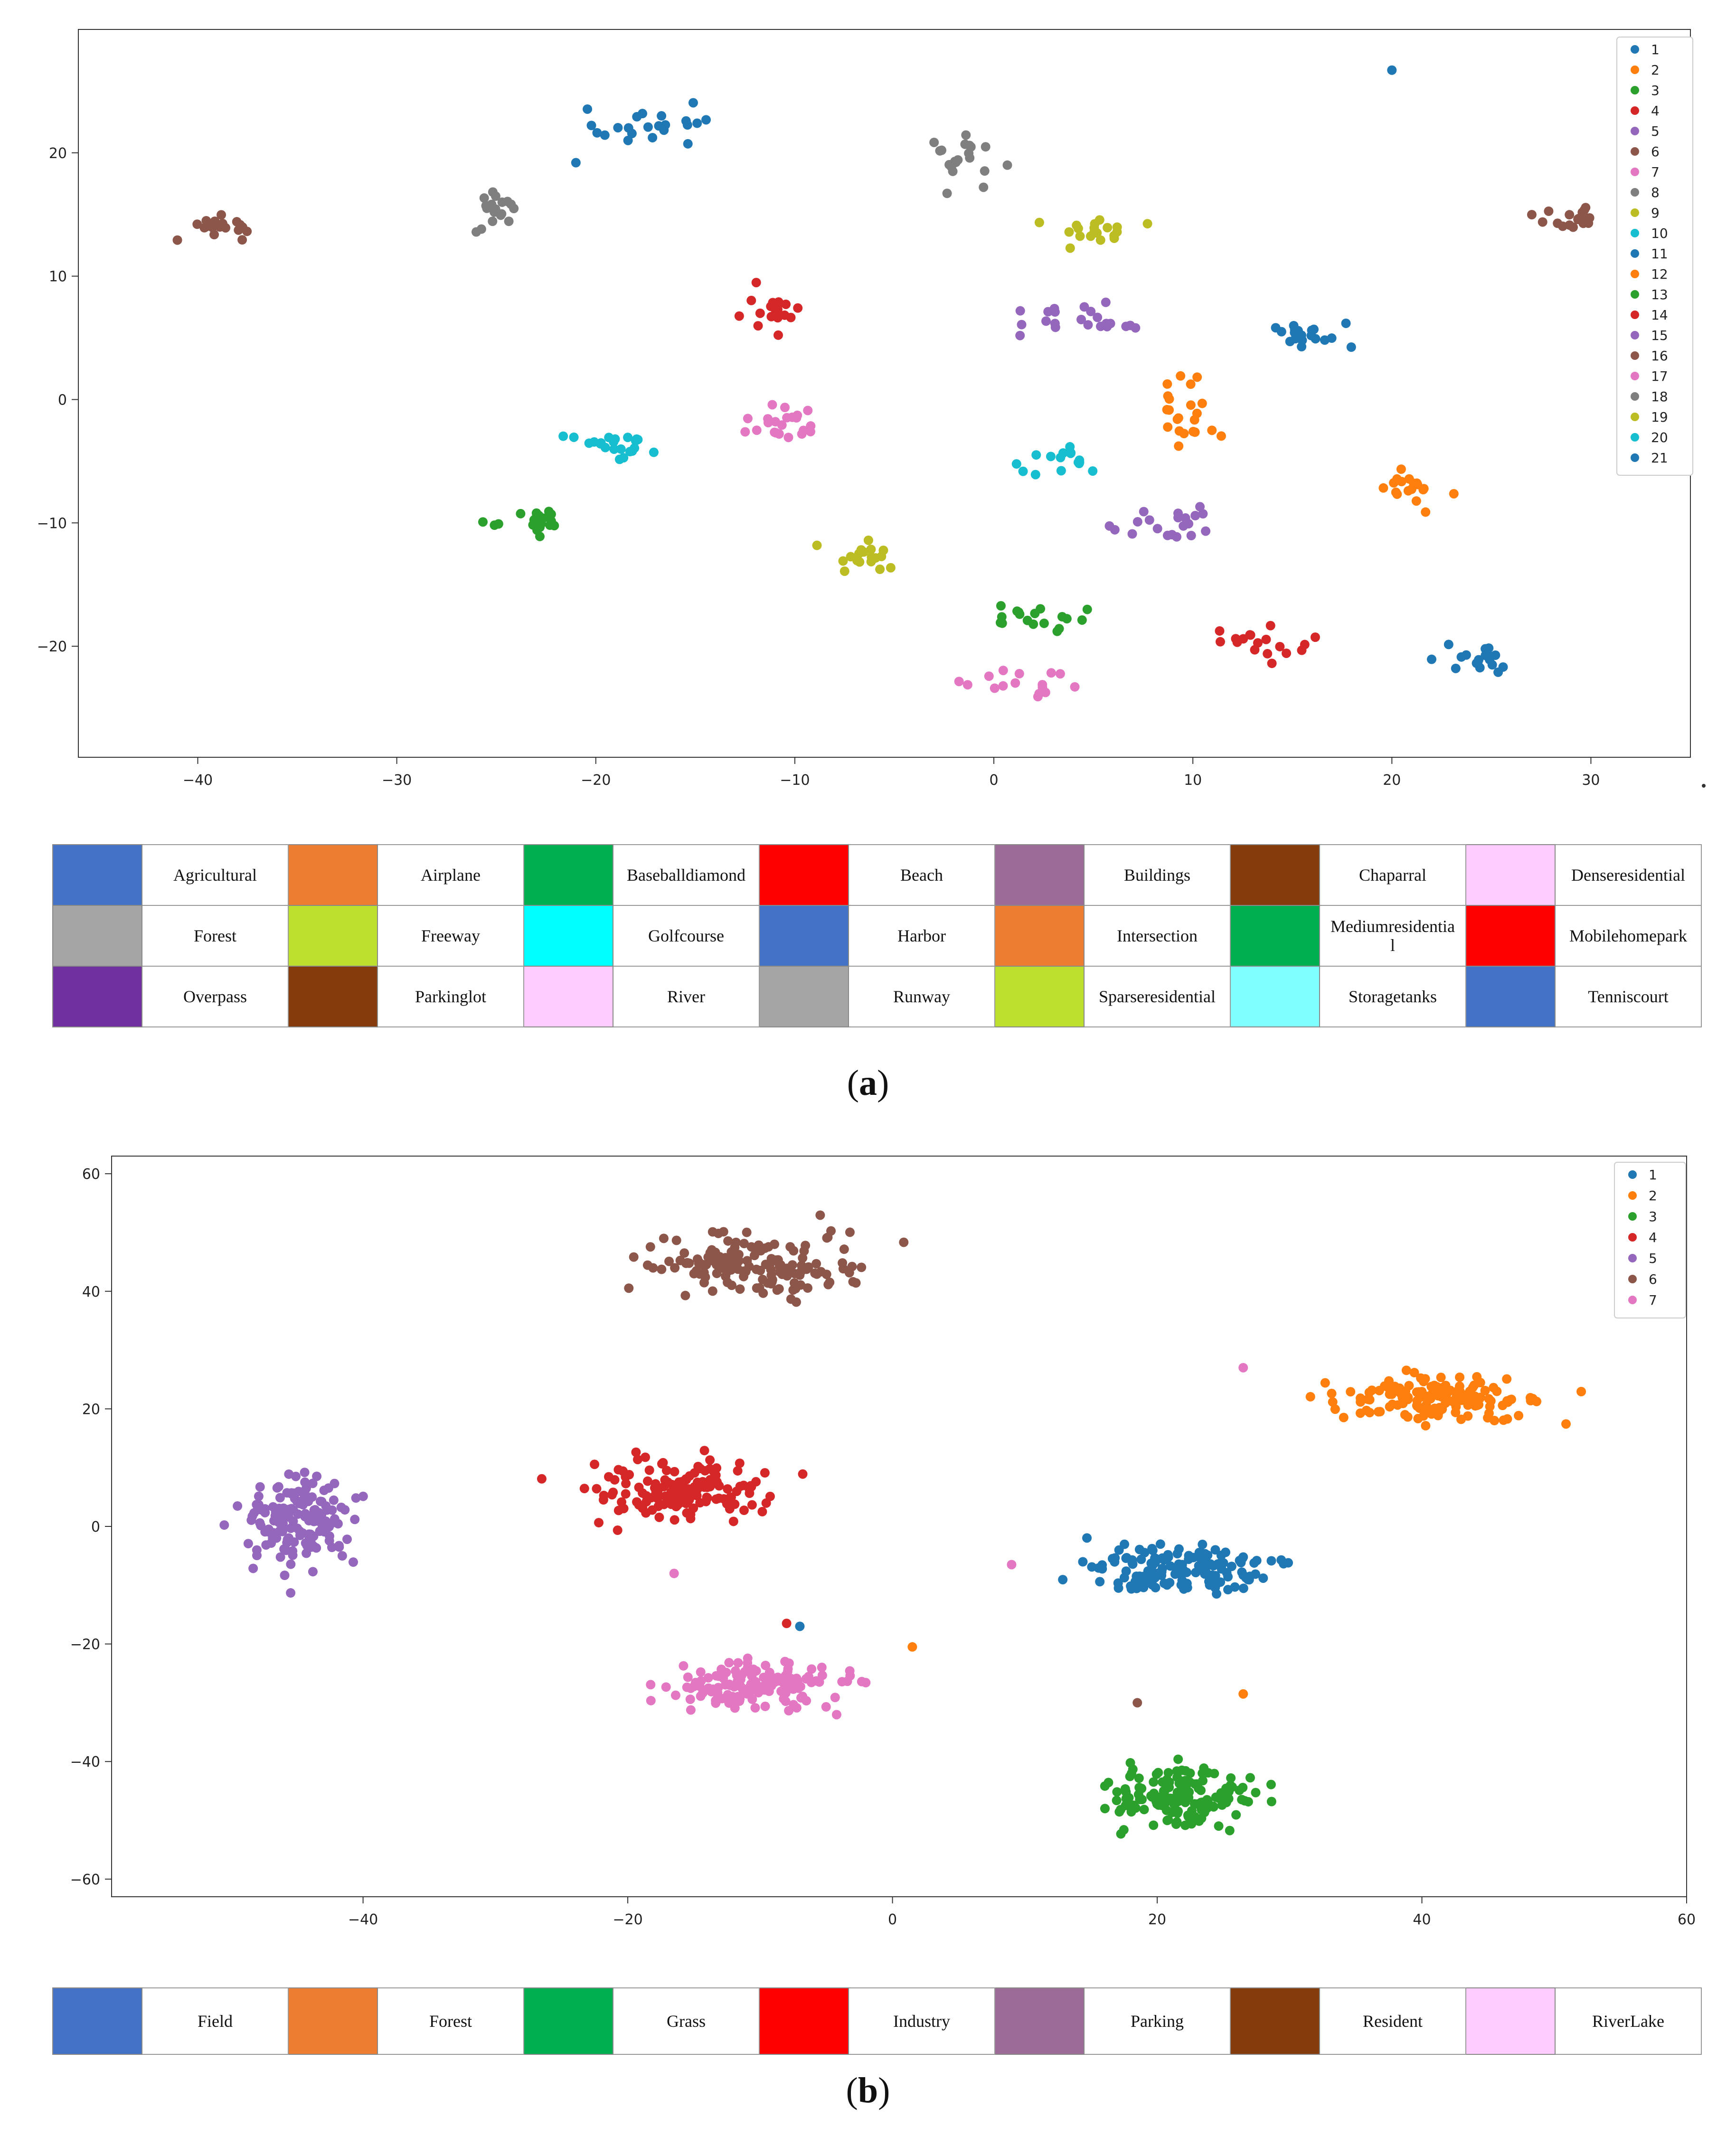 The height and width of the screenshot is (2146, 1736). What do you see at coordinates (1392, 926) in the screenshot?
I see `key-label-line: Mediumresidentia` at bounding box center [1392, 926].